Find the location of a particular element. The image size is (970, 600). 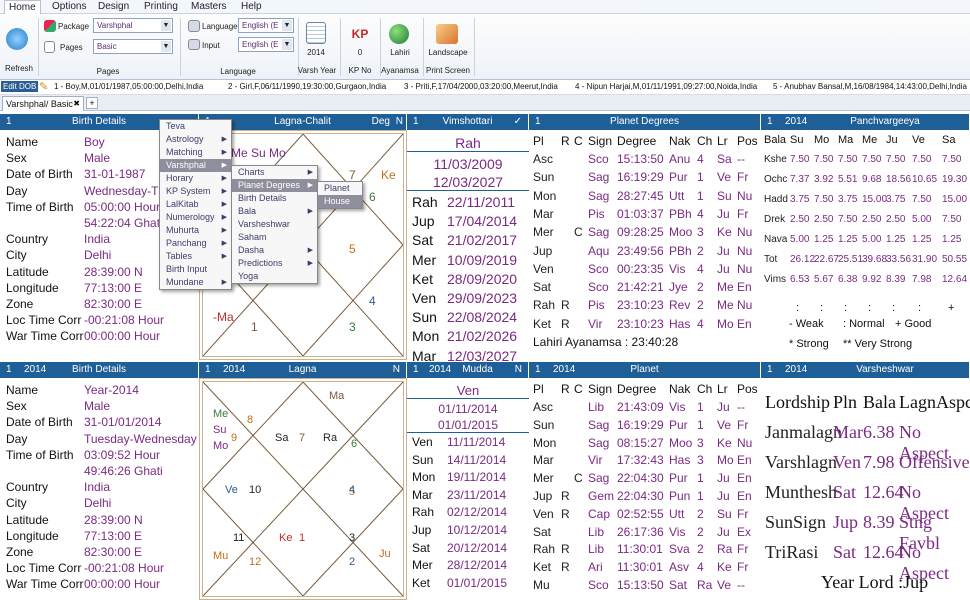

menu-item: Mundane ▶ is located at coordinates (195, 282).